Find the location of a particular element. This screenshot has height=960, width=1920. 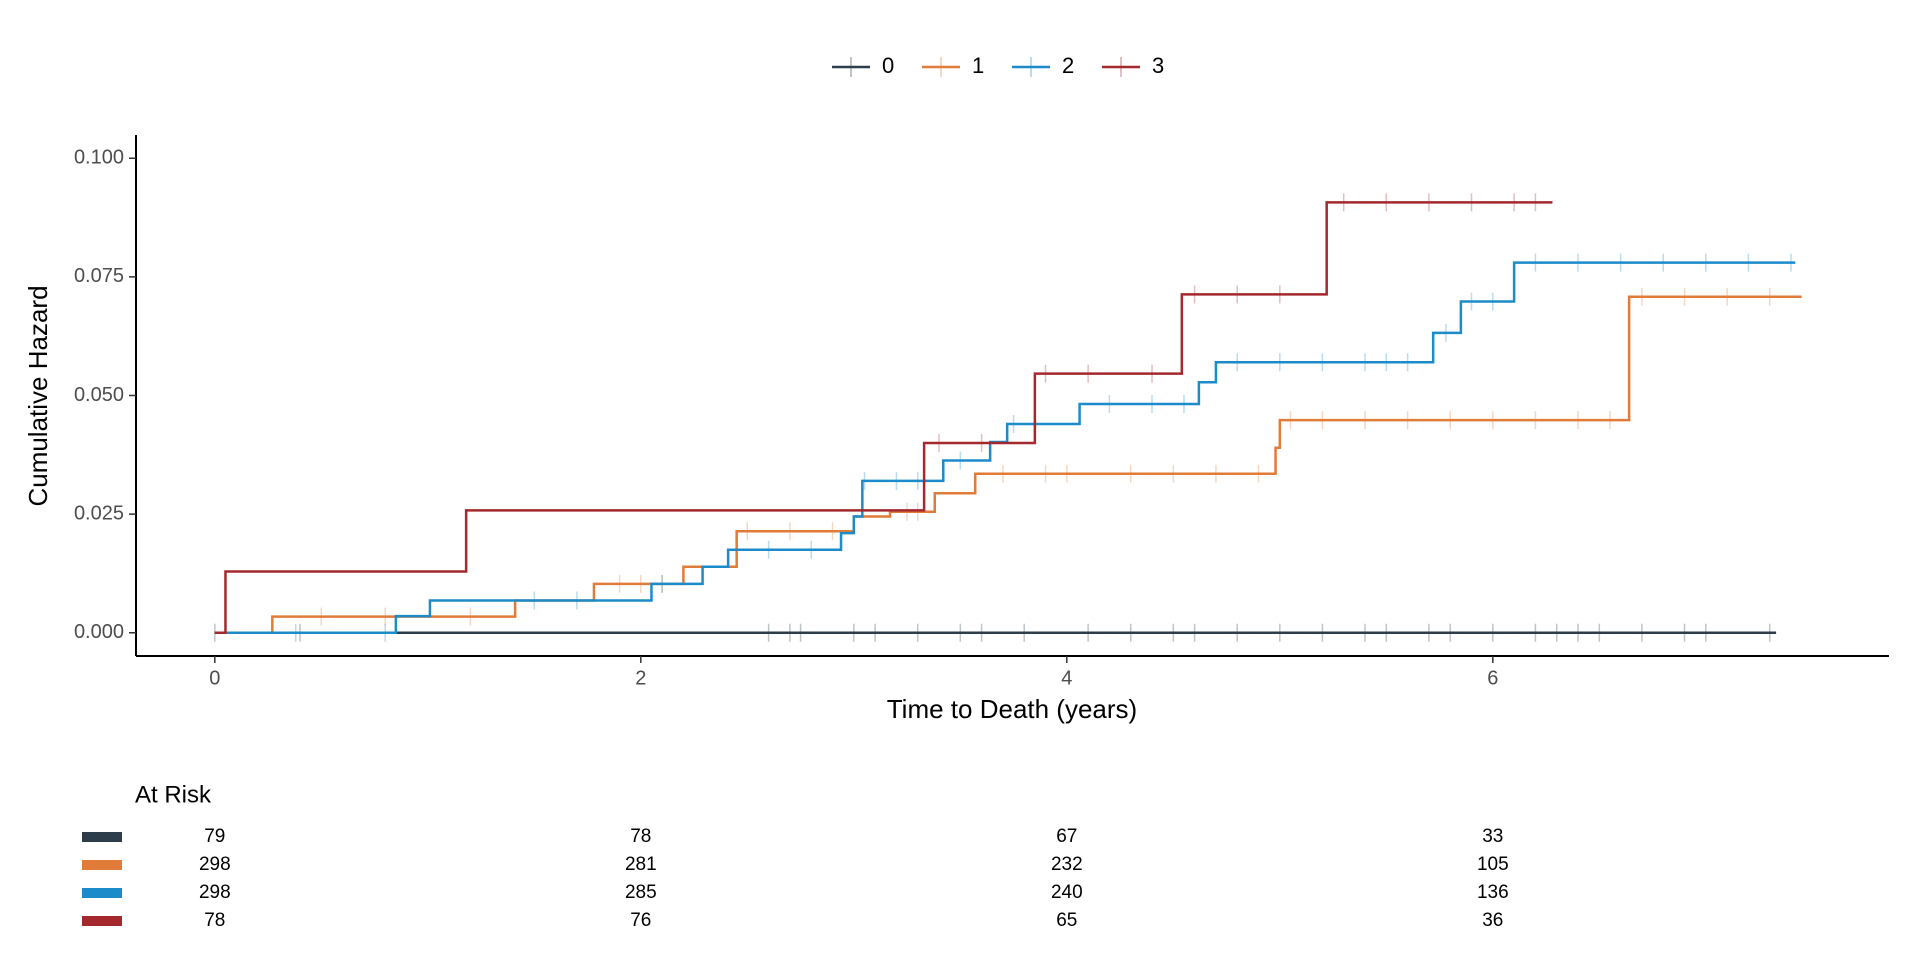

risk-count: 76 is located at coordinates (640, 920).